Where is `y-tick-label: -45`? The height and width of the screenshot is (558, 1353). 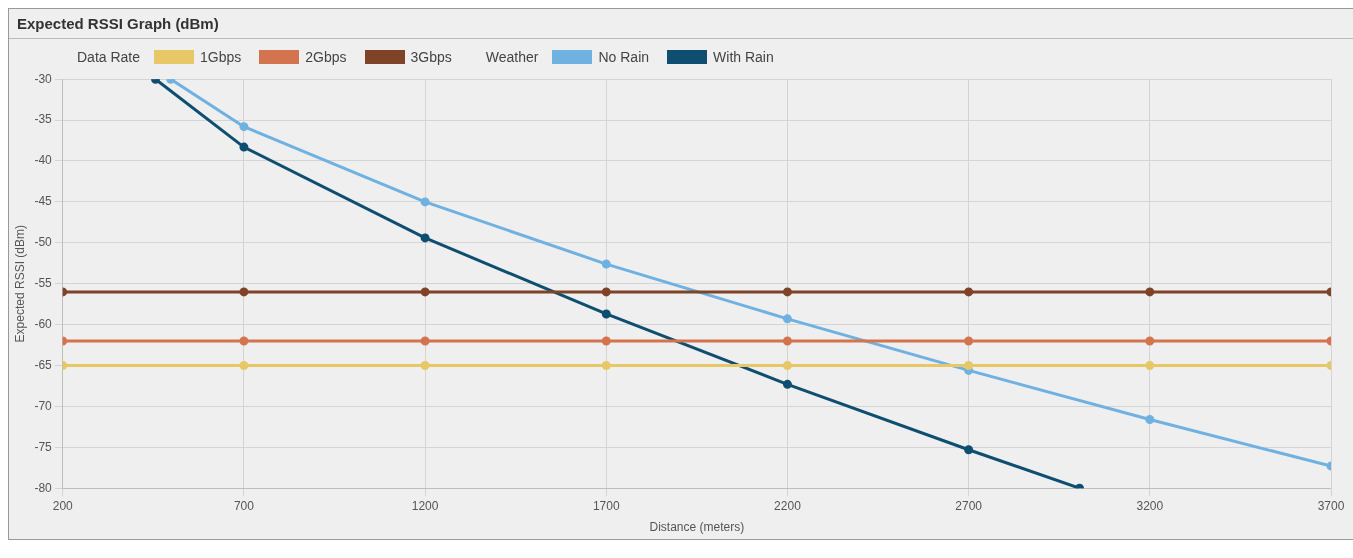
y-tick-label: -45 is located at coordinates (43, 201).